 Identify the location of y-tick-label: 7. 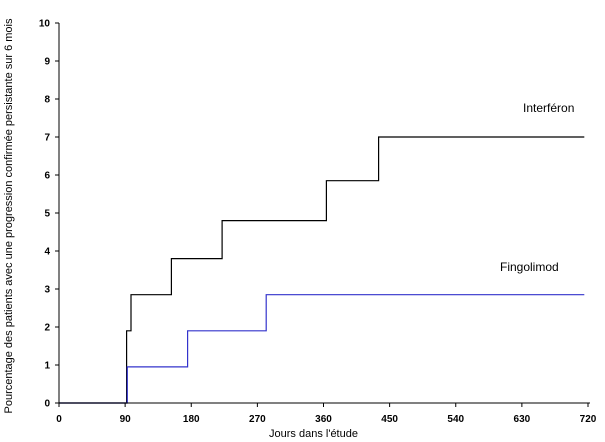
(47, 138).